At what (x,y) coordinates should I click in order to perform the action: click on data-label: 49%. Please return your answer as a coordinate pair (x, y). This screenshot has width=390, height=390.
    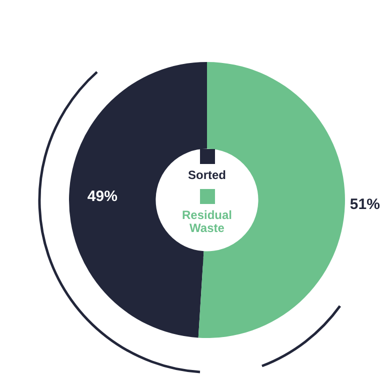
    Looking at the image, I should click on (102, 196).